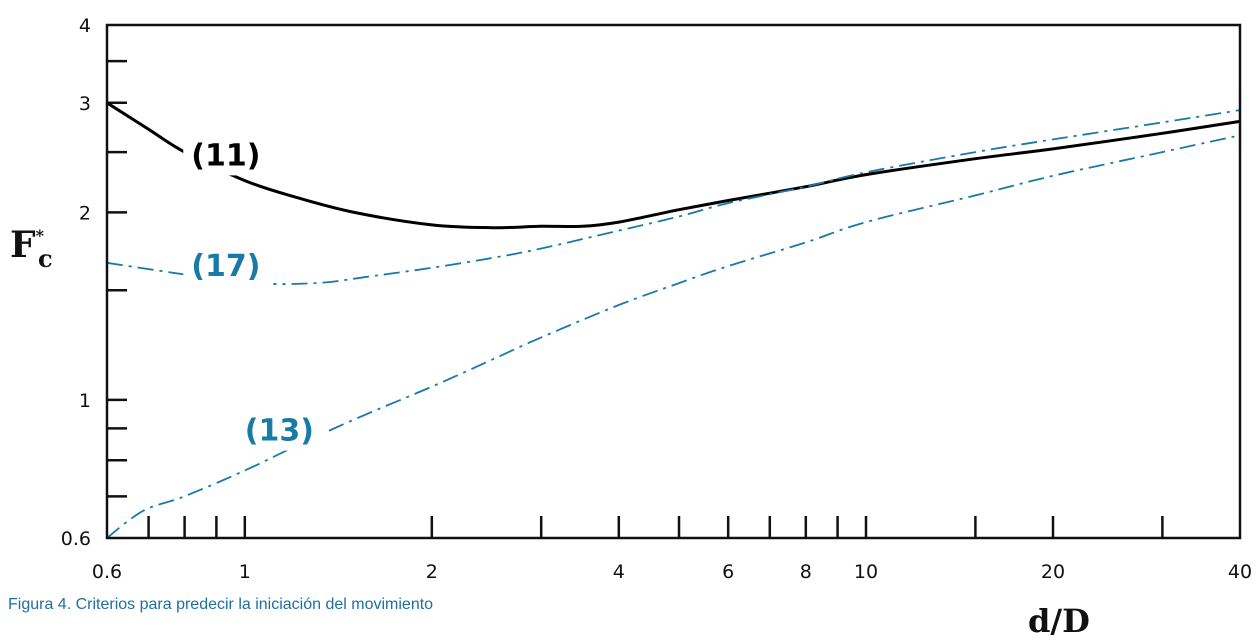  What do you see at coordinates (40, 235) in the screenshot?
I see `y-axis-title-superscript: *` at bounding box center [40, 235].